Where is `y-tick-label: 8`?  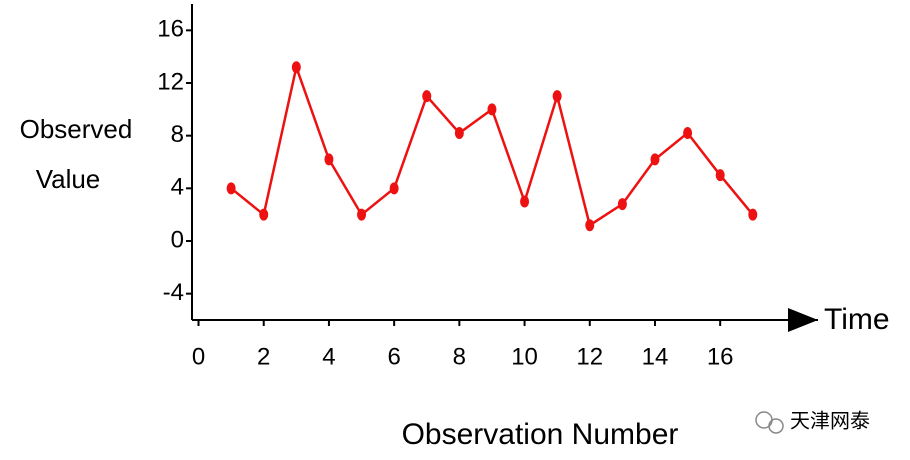 y-tick-label: 8 is located at coordinates (177, 134).